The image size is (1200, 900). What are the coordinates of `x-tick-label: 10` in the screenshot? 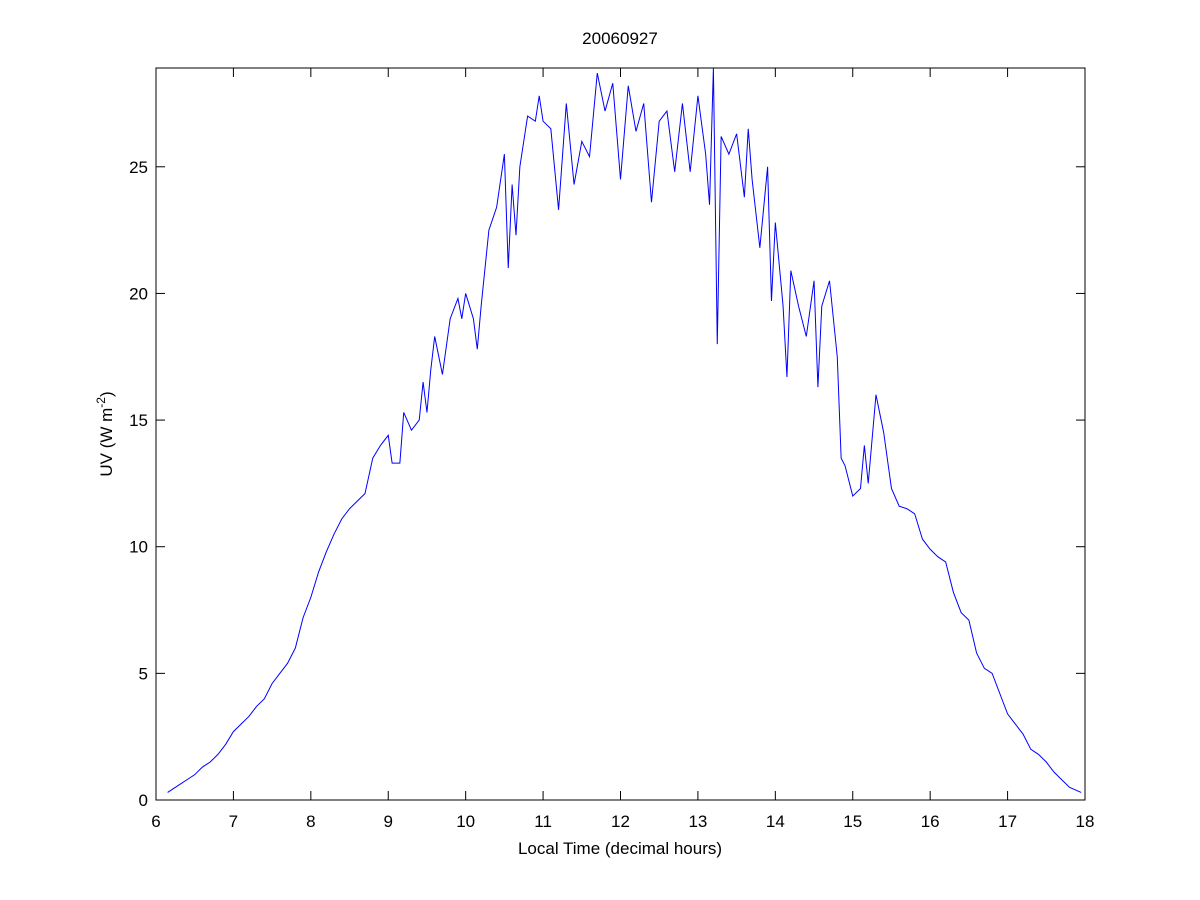 It's located at (465, 821).